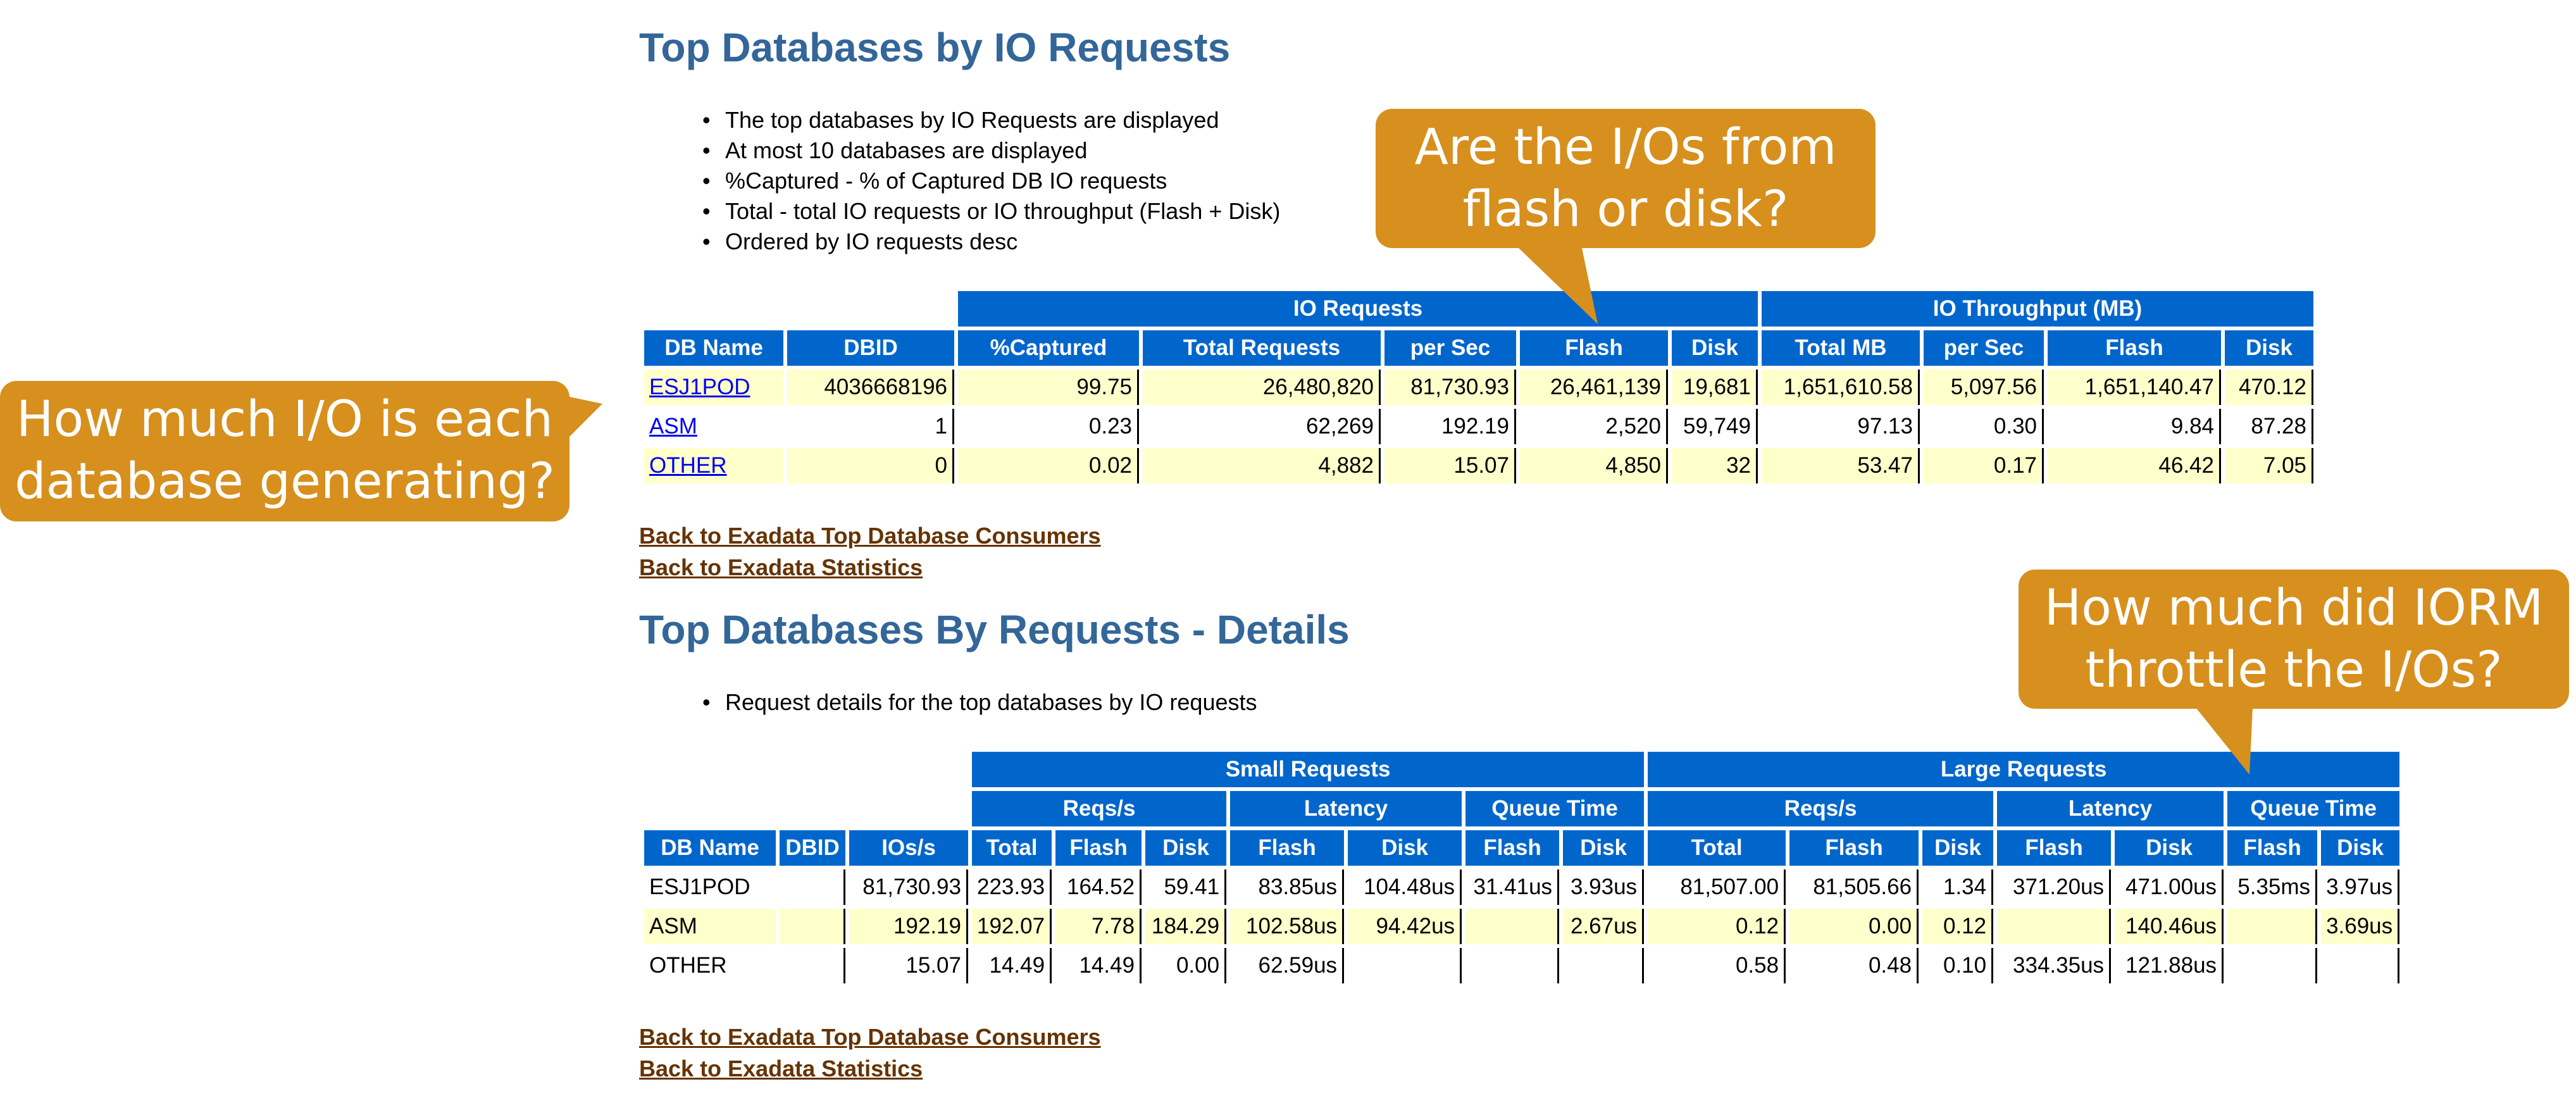  I want to click on subgroup-header-reqs: Reqs/s, so click(1099, 809).